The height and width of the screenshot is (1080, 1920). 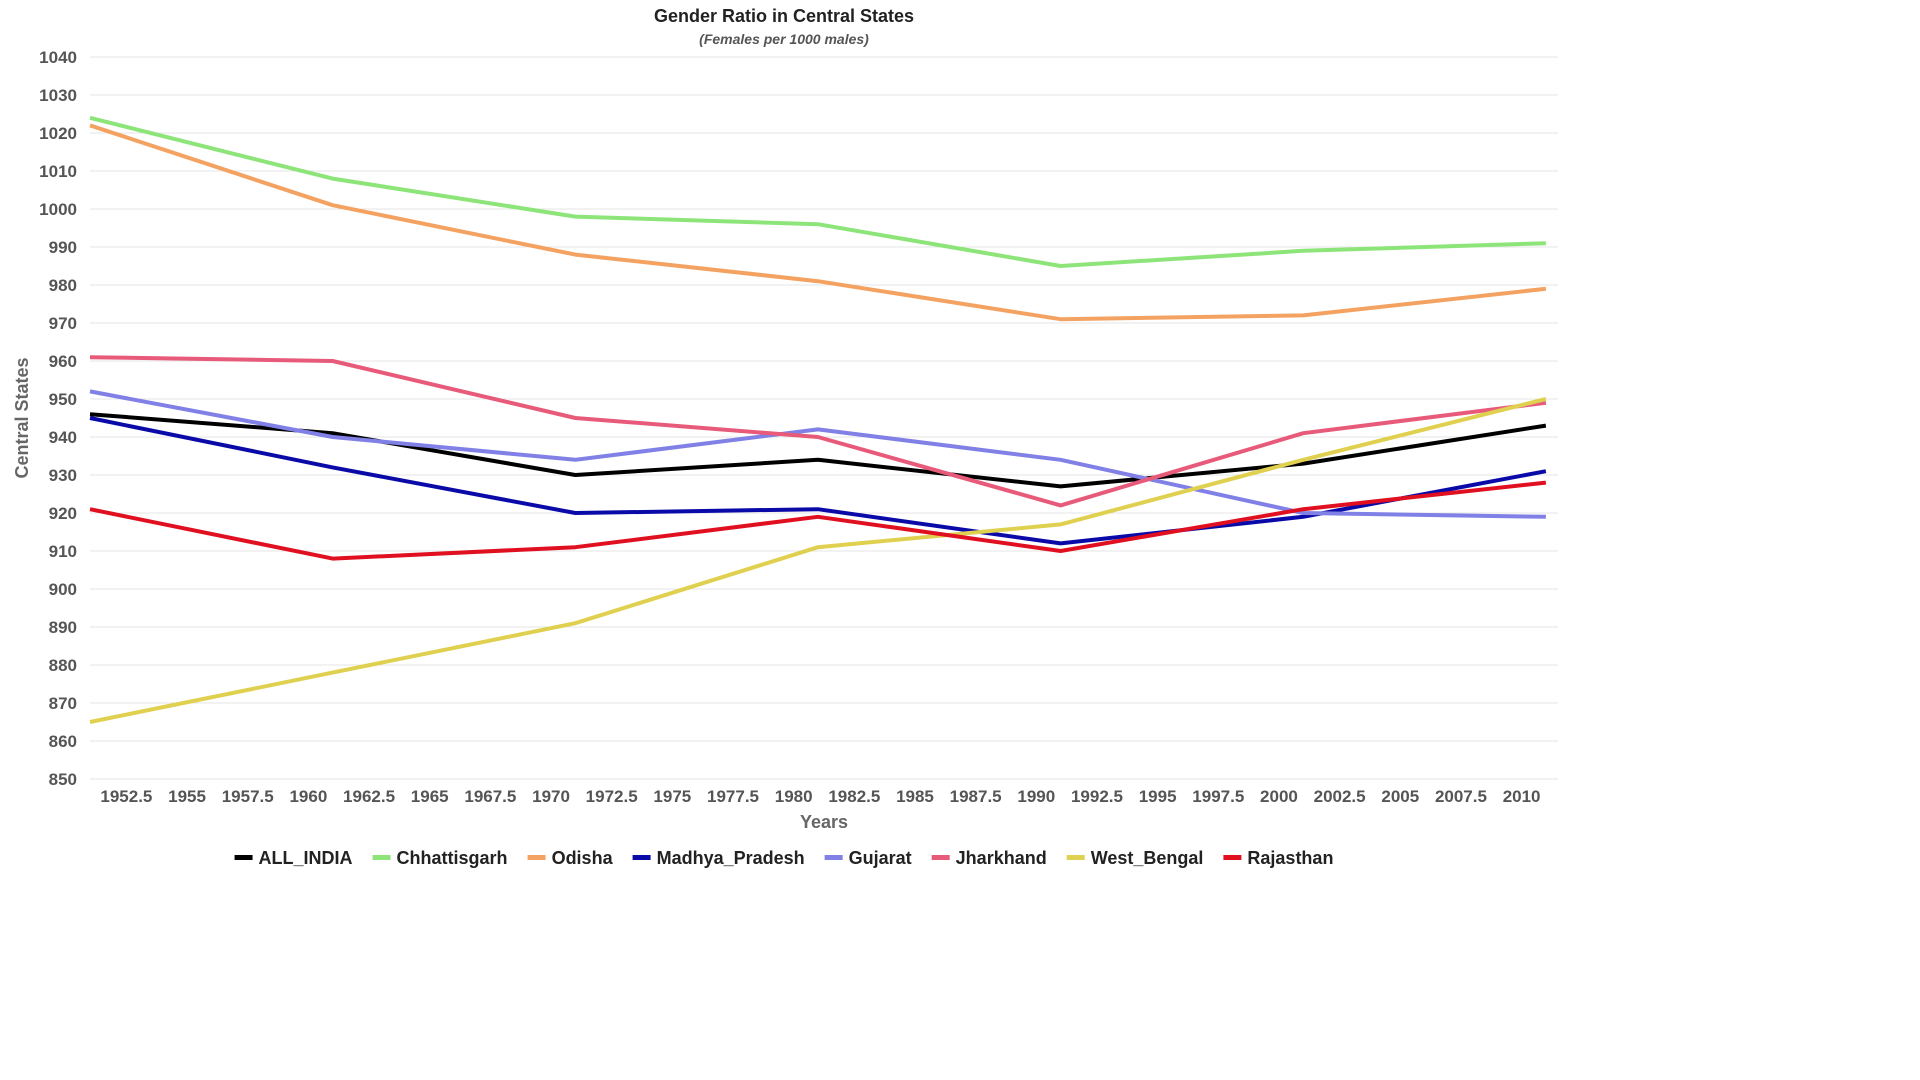 I want to click on legend-item-madhya-pradesh: Madhya_Pradesh, so click(x=718, y=858).